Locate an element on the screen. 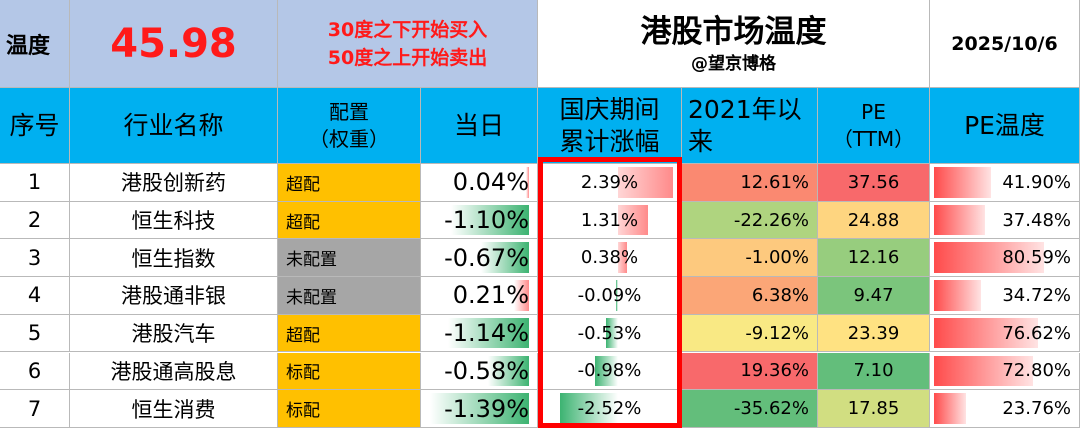 Image resolution: width=1080 pixels, height=429 pixels. author-text: @望京博格 is located at coordinates (733, 63).